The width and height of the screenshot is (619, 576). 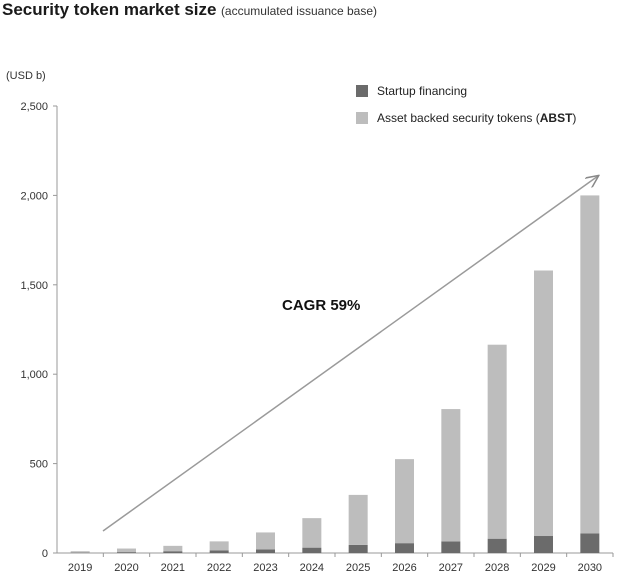 What do you see at coordinates (362, 91) in the screenshot?
I see `legend-swatch-startup` at bounding box center [362, 91].